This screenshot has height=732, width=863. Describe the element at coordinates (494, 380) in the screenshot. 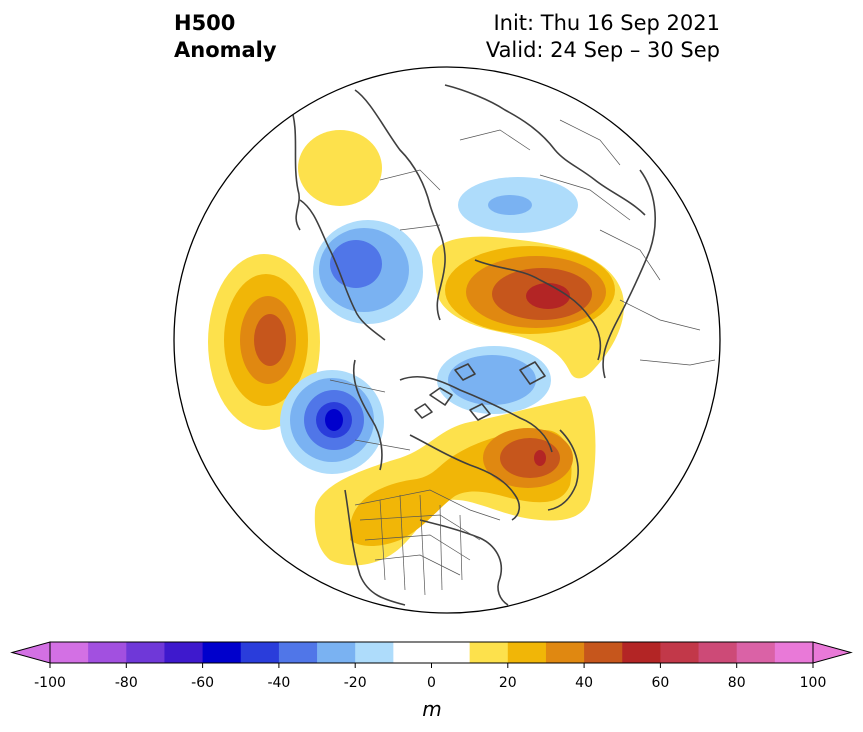

I see `negative-anomaly-arctic` at that location.